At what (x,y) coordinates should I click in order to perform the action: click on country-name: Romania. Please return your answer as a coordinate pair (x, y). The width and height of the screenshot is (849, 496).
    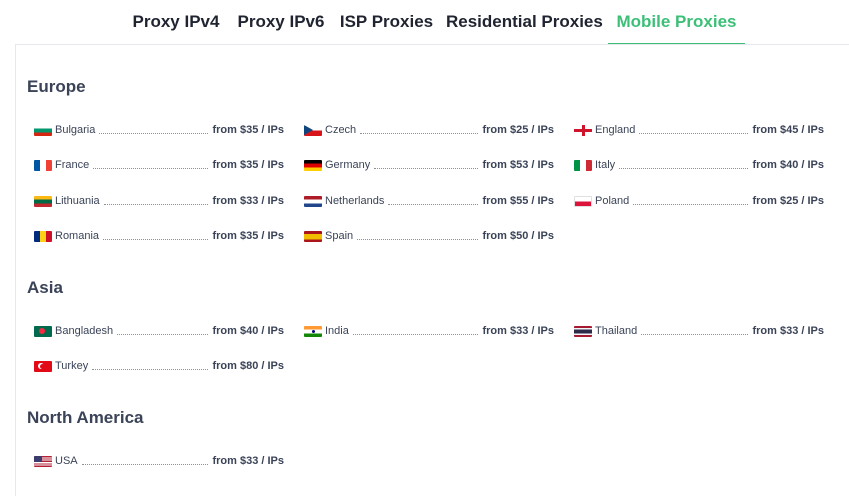
    Looking at the image, I should click on (77, 236).